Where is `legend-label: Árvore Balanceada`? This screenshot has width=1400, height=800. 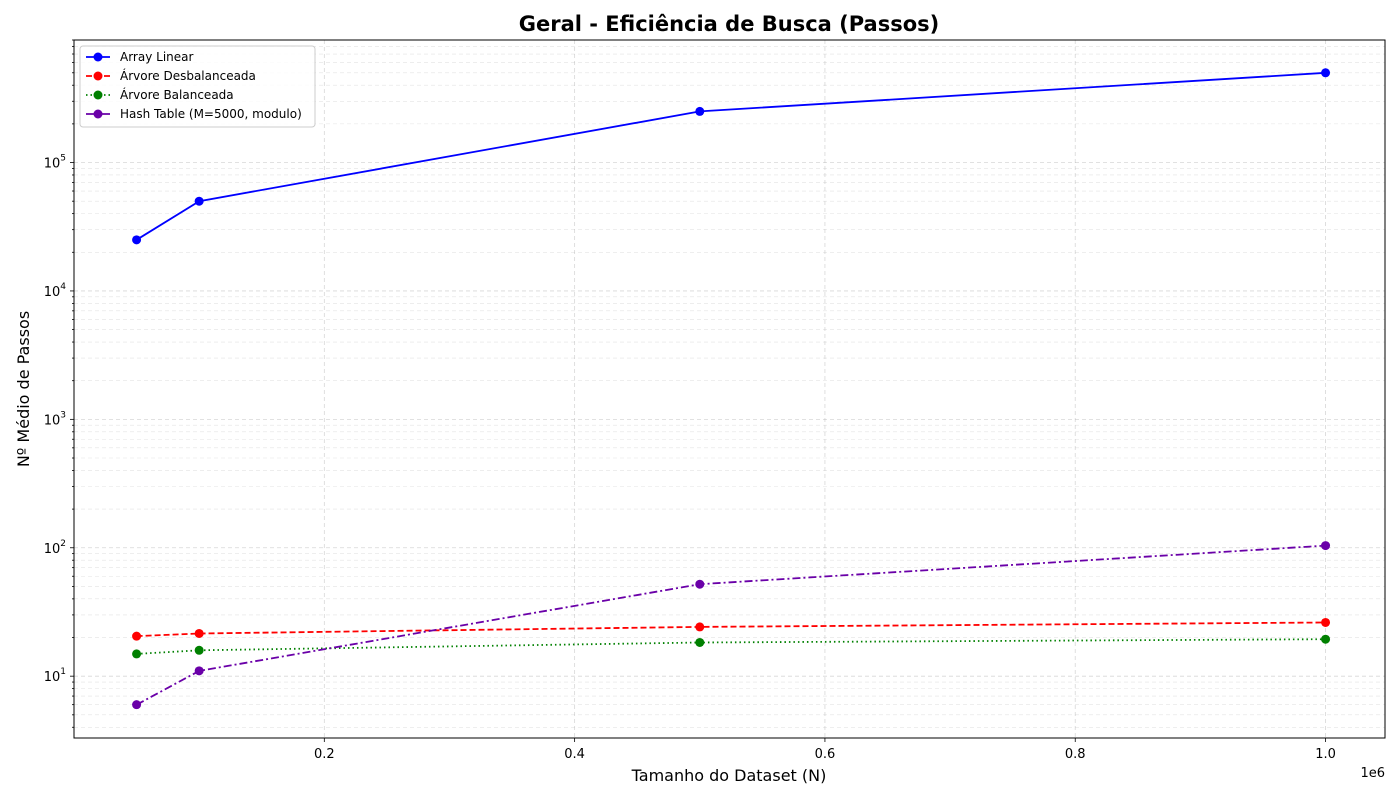
legend-label: Árvore Balanceada is located at coordinates (177, 94).